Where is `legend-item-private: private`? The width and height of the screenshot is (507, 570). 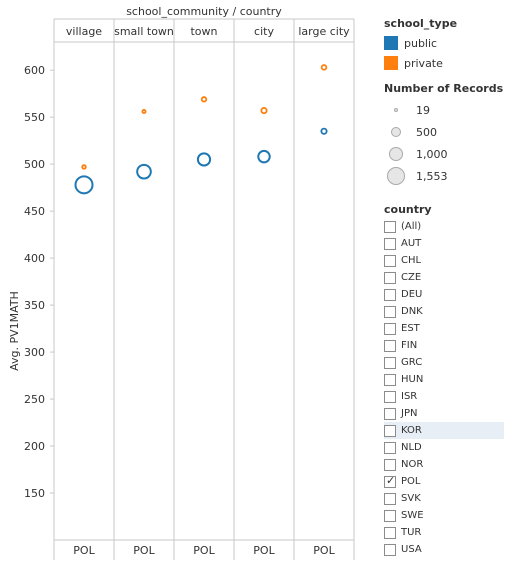
legend-item-private: private is located at coordinates (444, 63).